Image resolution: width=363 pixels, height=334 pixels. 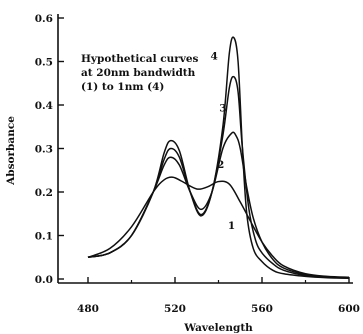 I want to click on x-axis-label: Wavelength, so click(x=218, y=328).